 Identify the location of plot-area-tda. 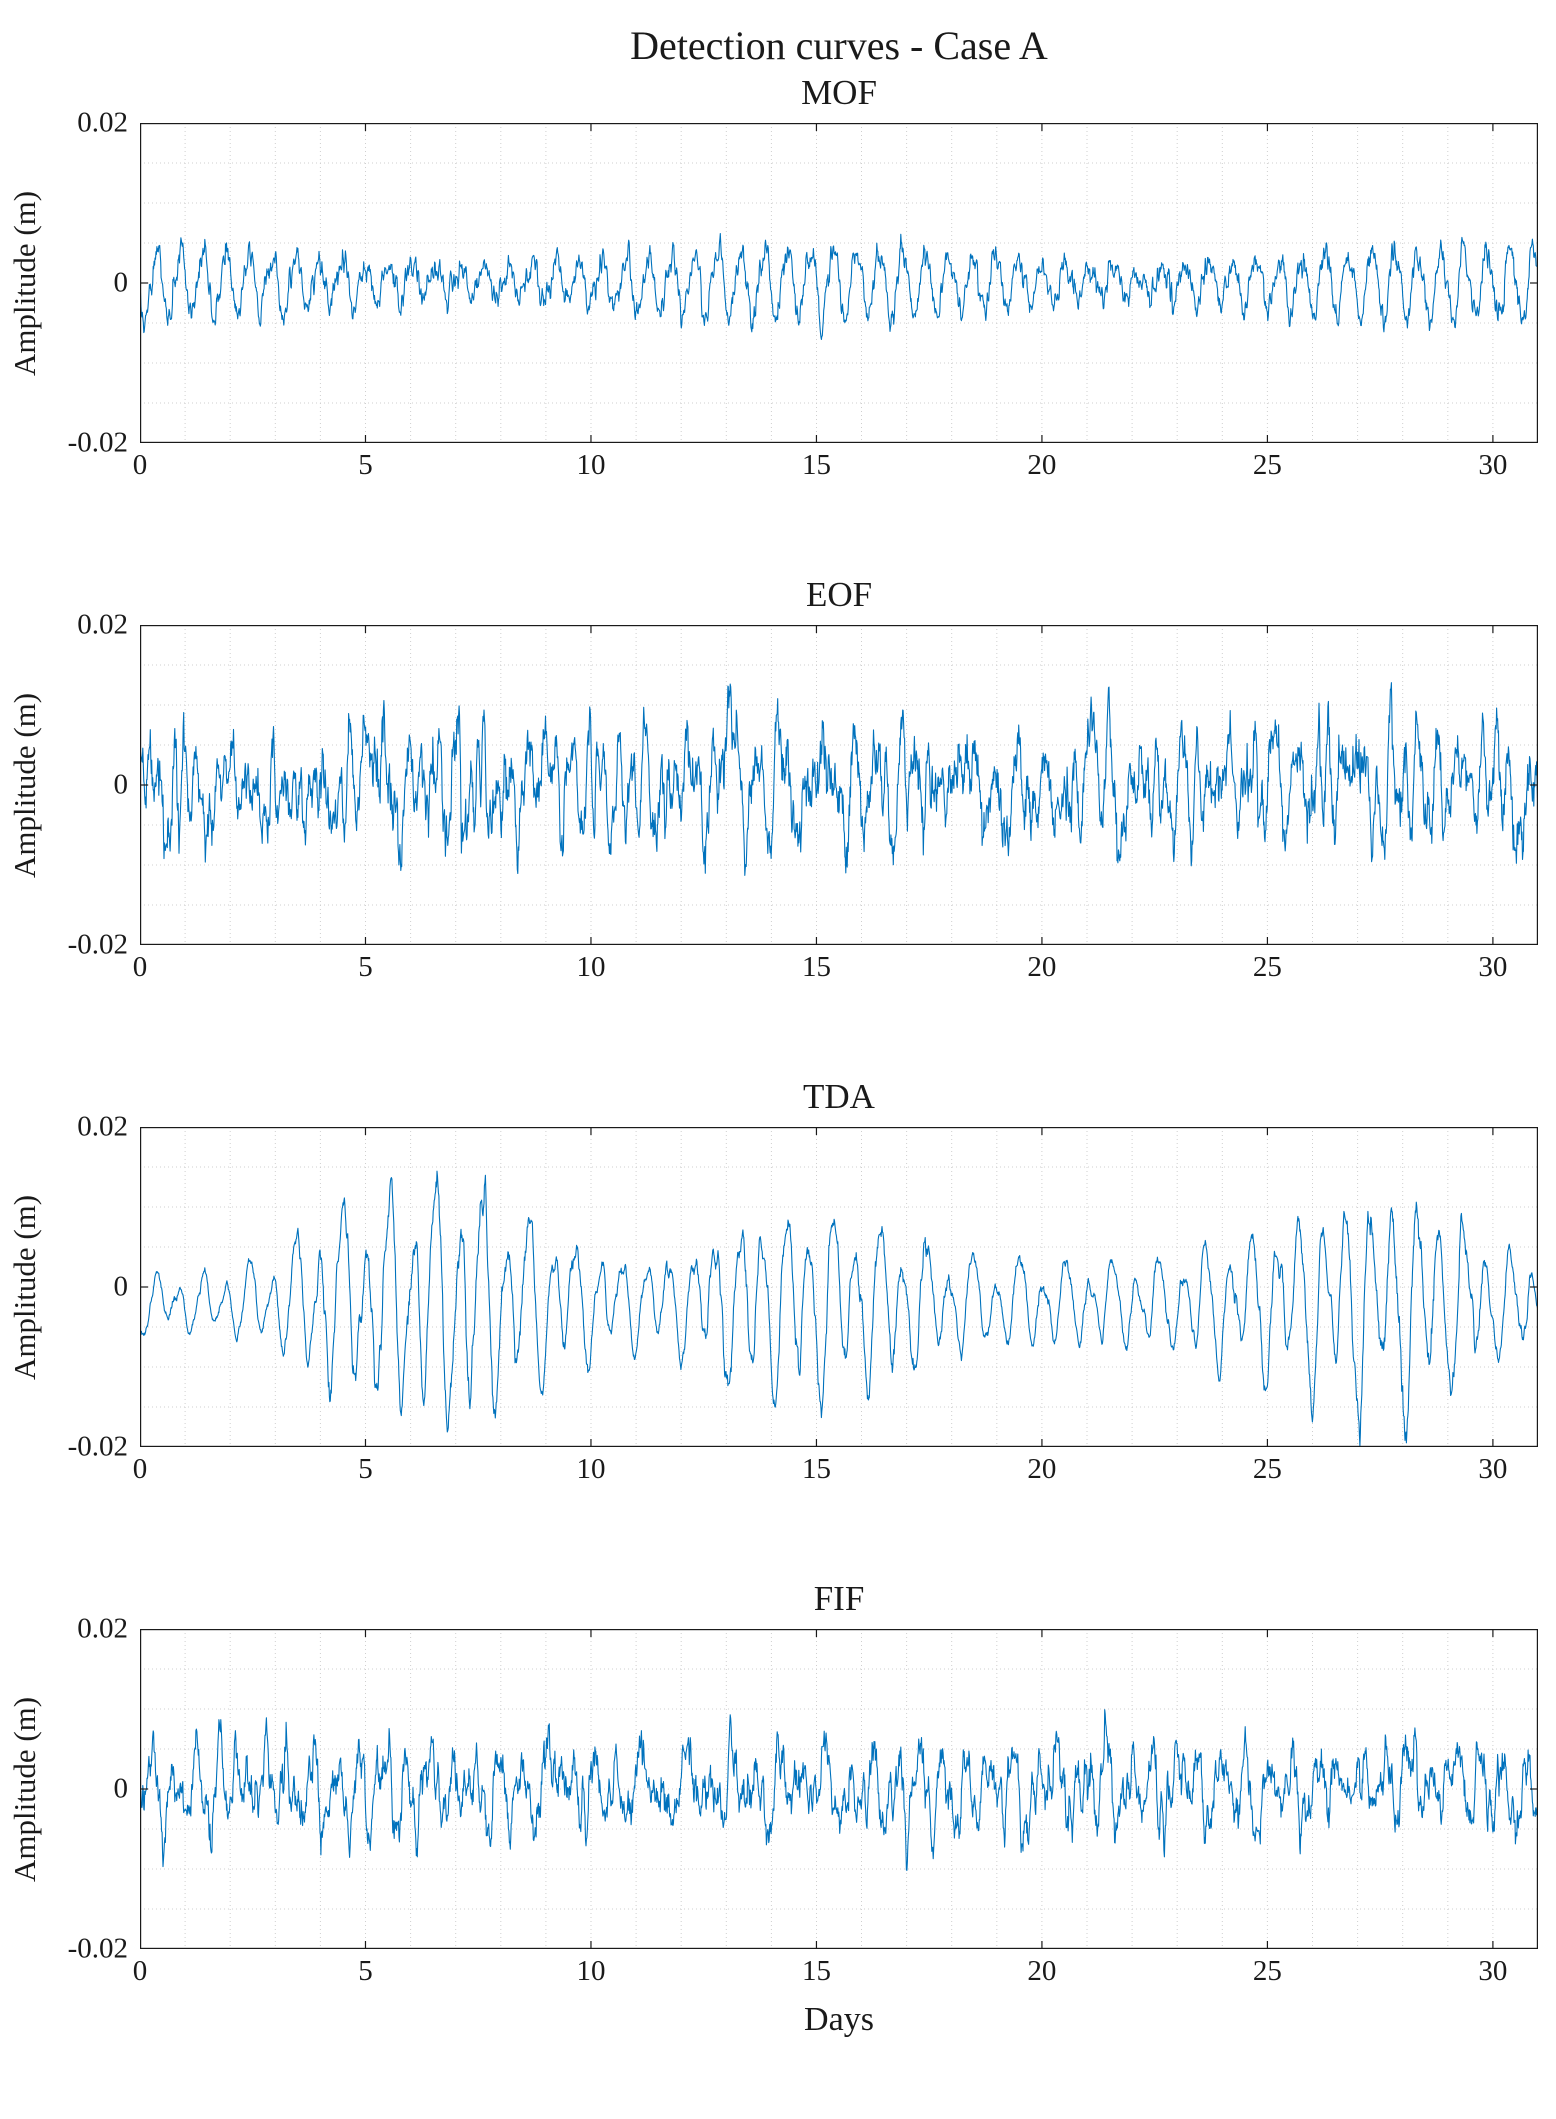
(839, 1287).